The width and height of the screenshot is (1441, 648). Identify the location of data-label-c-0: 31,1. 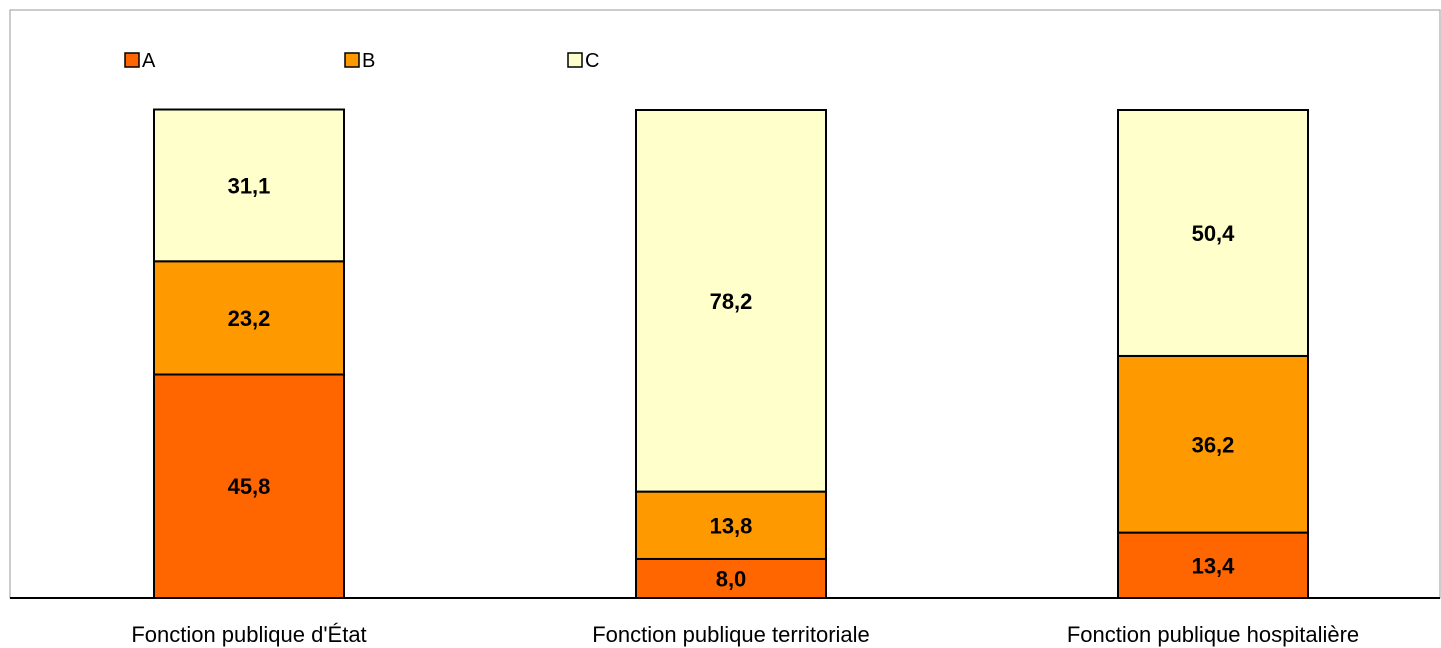
(249, 185).